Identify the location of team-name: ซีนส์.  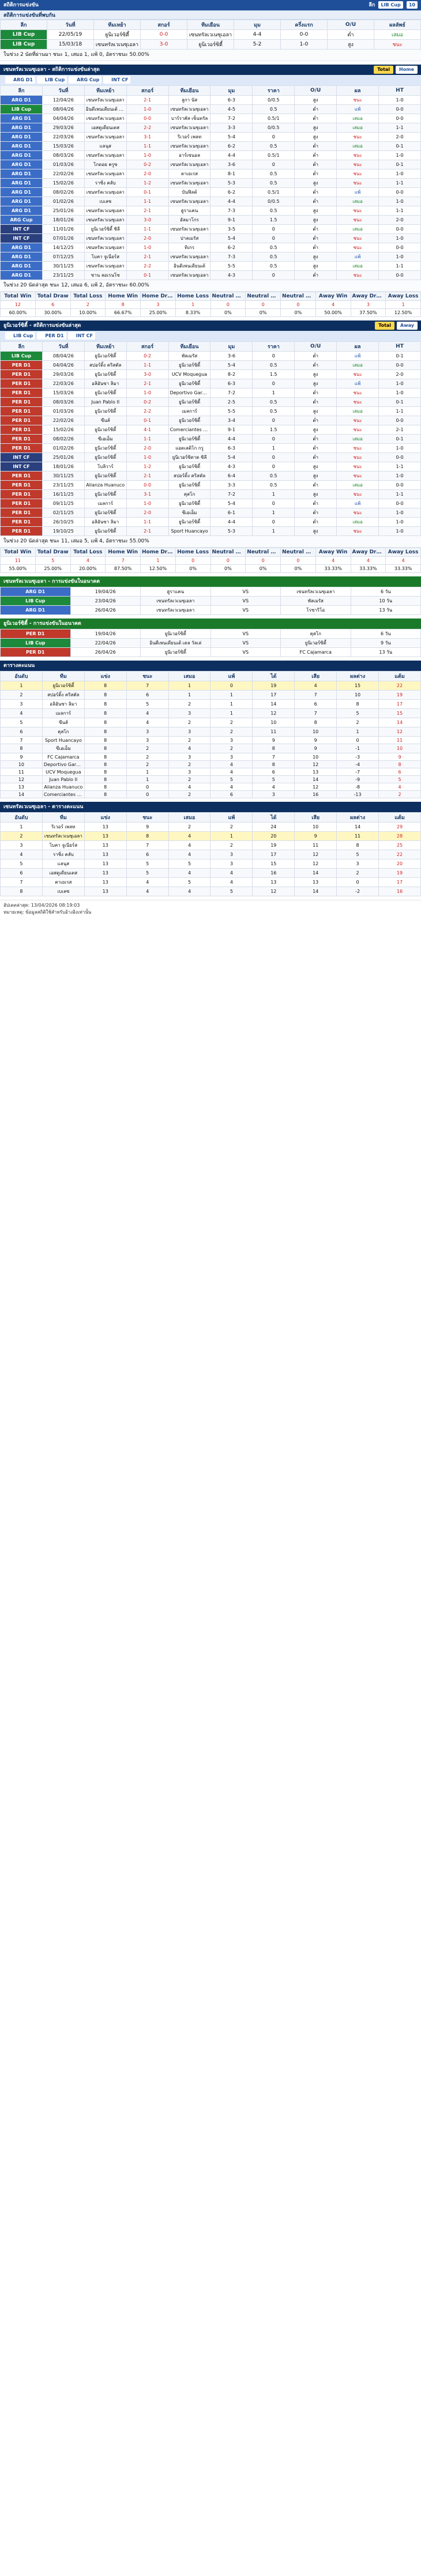
(64, 722).